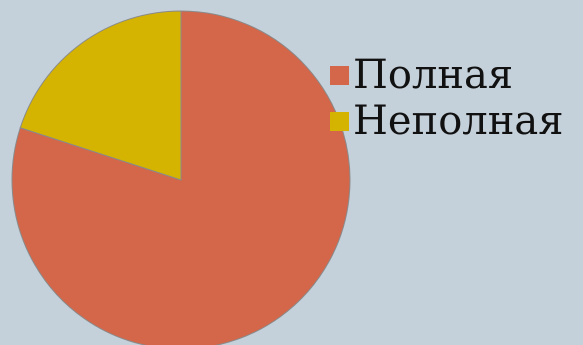 Image resolution: width=583 pixels, height=345 pixels. What do you see at coordinates (339, 121) in the screenshot?
I see `legend-swatch-partial` at bounding box center [339, 121].